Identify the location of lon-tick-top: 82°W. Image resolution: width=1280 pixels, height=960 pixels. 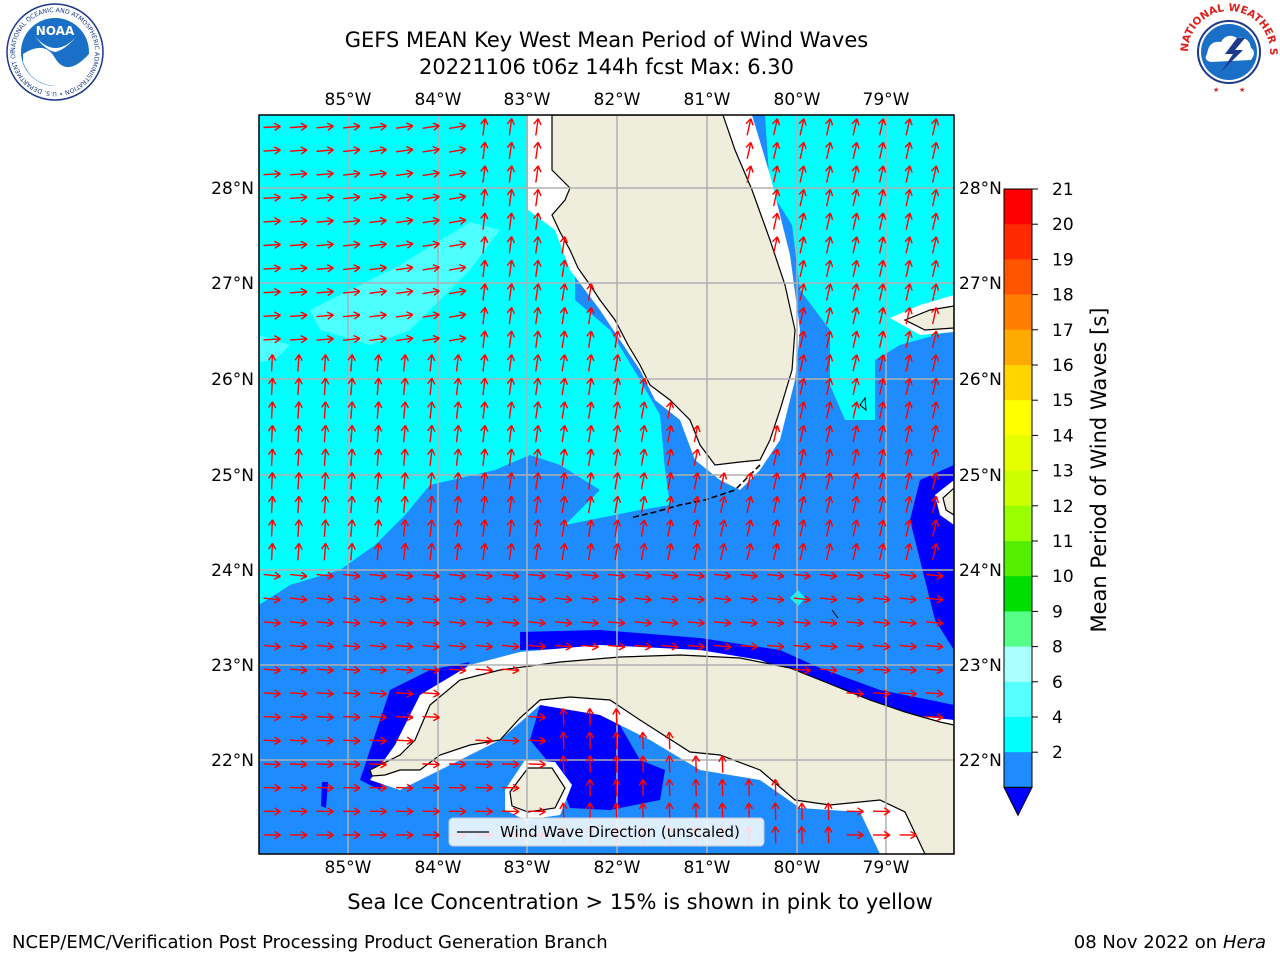
(617, 100).